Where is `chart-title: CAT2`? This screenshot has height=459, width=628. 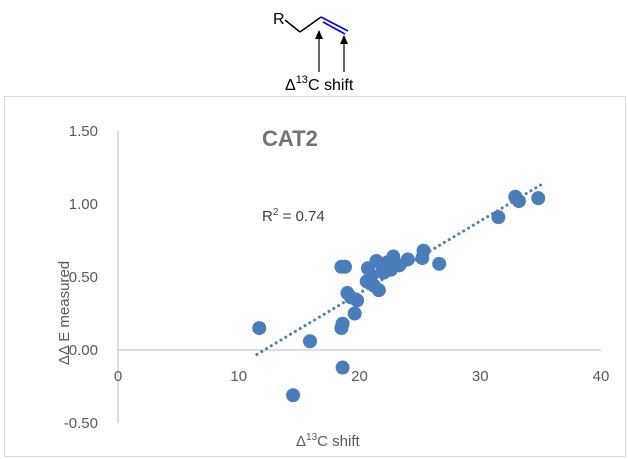
chart-title: CAT2 is located at coordinates (290, 138).